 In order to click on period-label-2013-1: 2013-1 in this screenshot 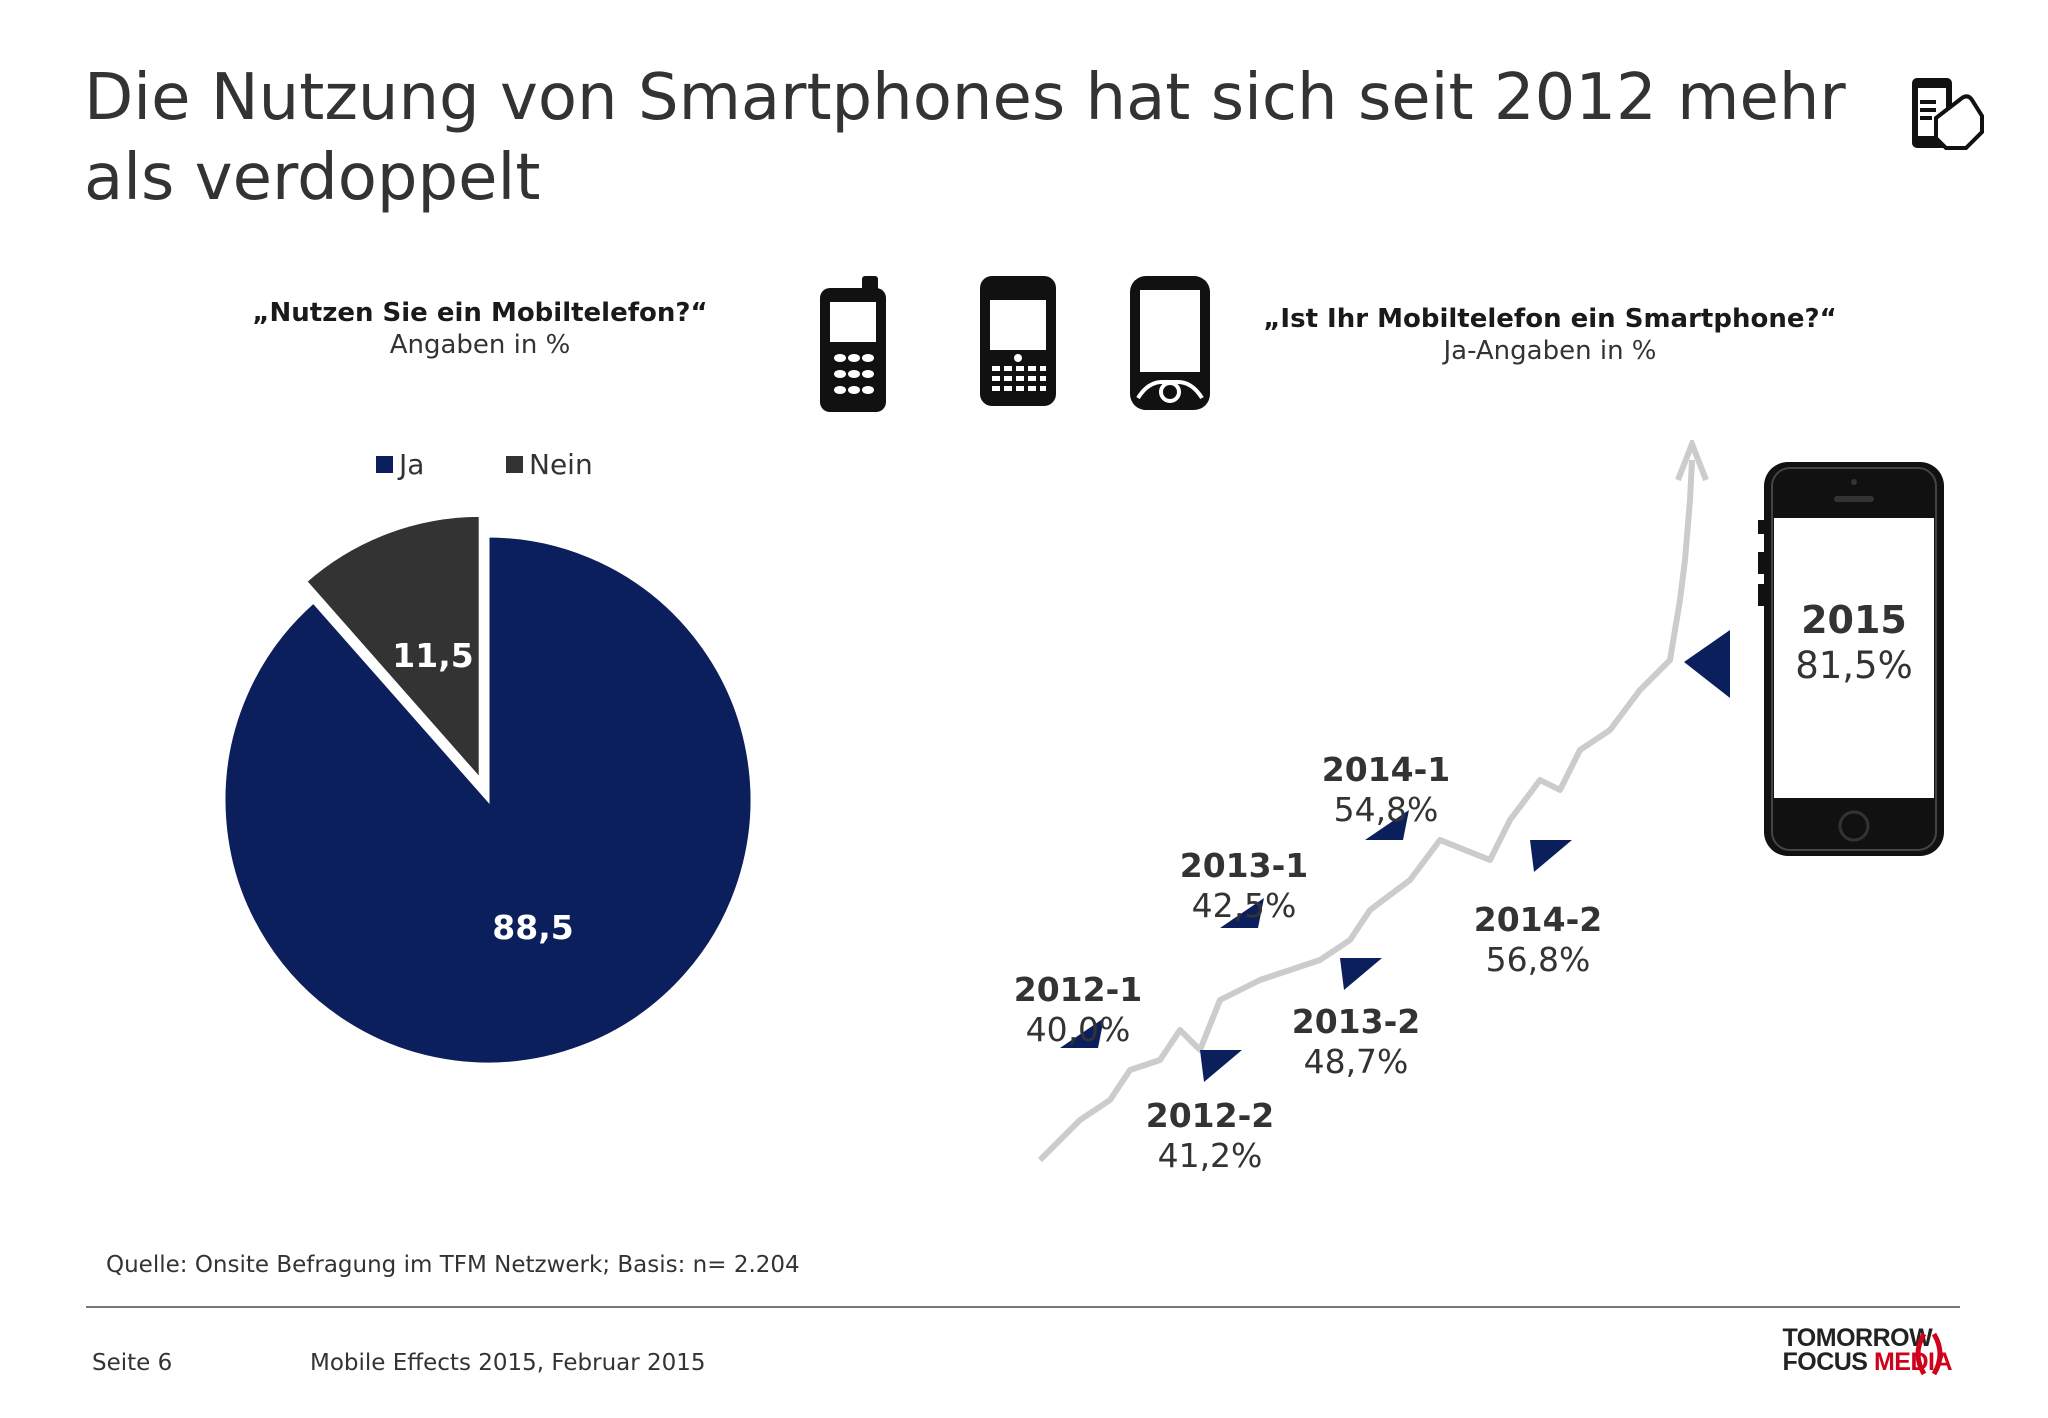, I will do `click(1244, 866)`.